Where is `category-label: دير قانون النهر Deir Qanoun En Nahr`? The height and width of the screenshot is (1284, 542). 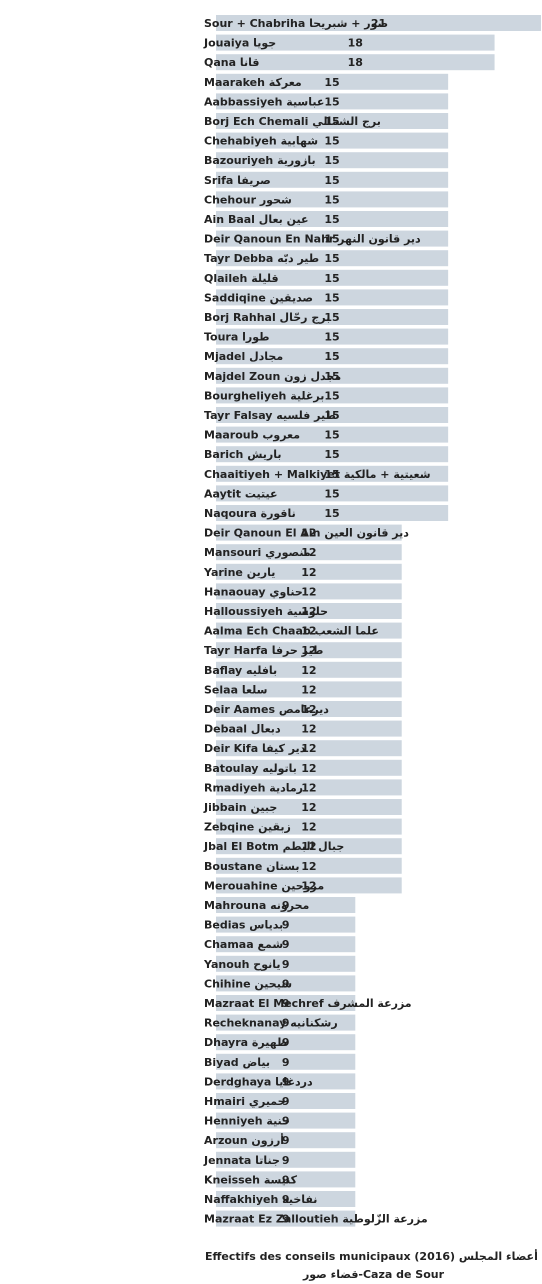
category-label: دير قانون النهر Deir Qanoun En Nahr is located at coordinates (312, 239).